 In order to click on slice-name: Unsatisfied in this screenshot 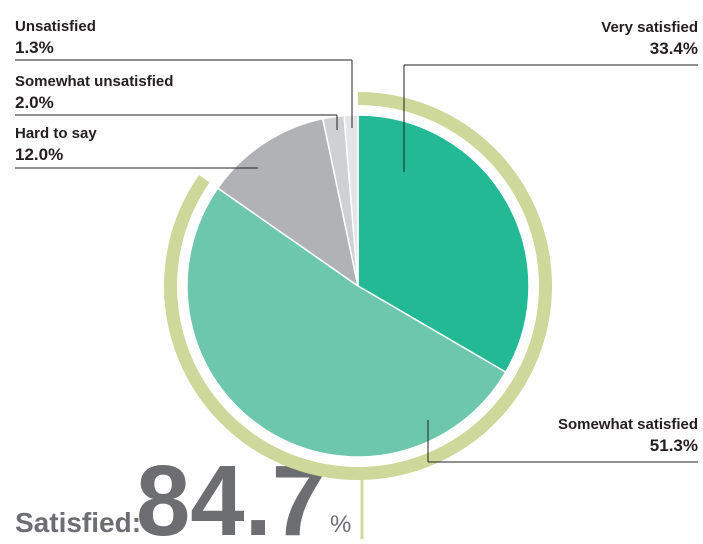, I will do `click(55, 26)`.